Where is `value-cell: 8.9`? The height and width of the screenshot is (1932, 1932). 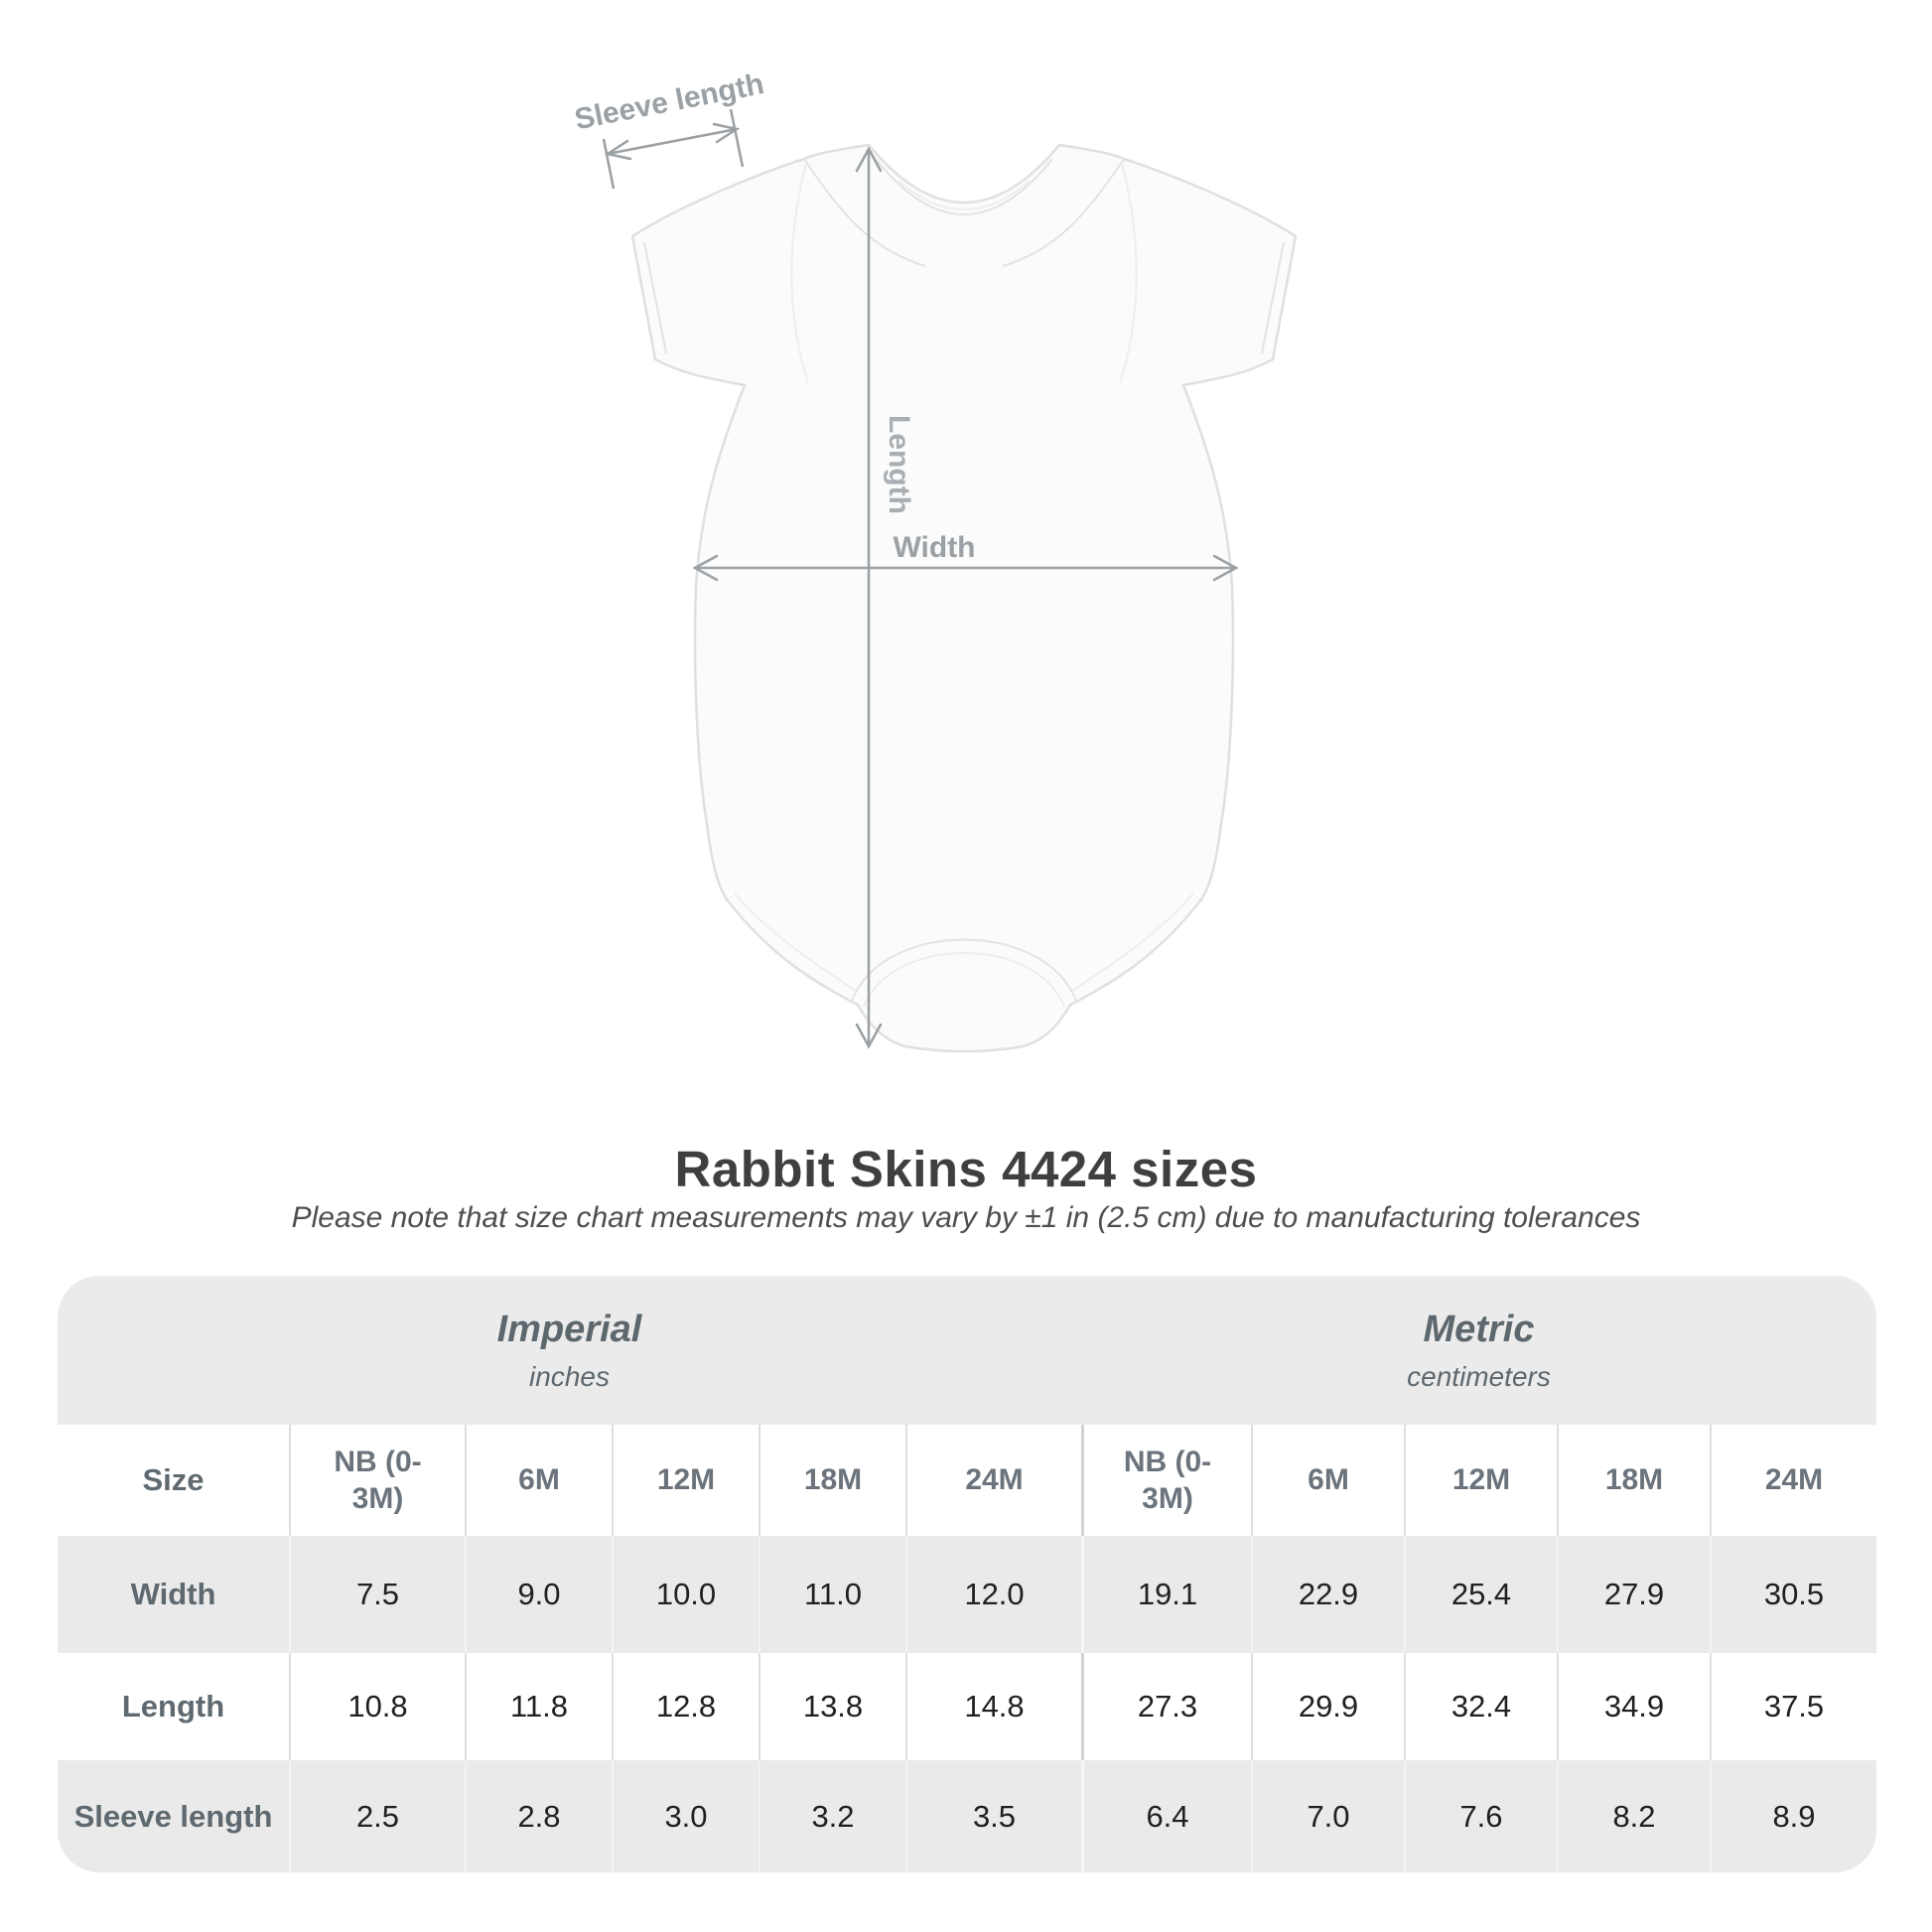
value-cell: 8.9 is located at coordinates (1793, 1816).